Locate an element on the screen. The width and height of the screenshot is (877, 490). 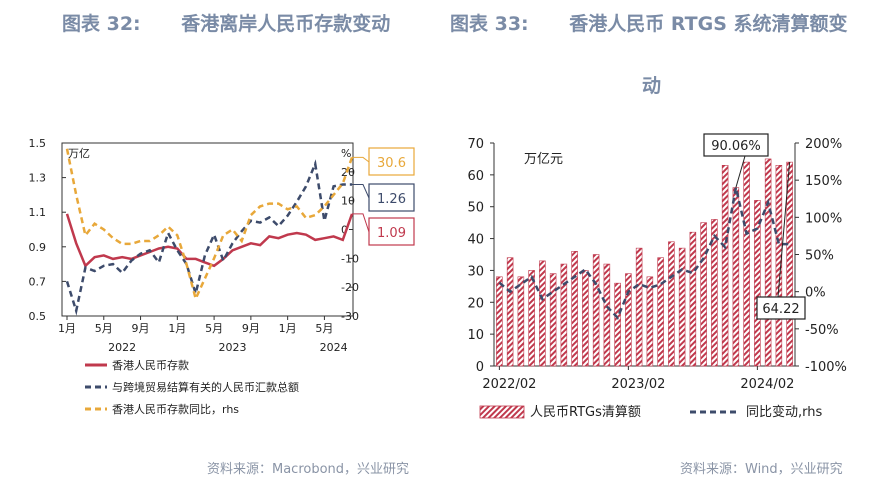
left-callout-value: 1.09 is located at coordinates (391, 233).